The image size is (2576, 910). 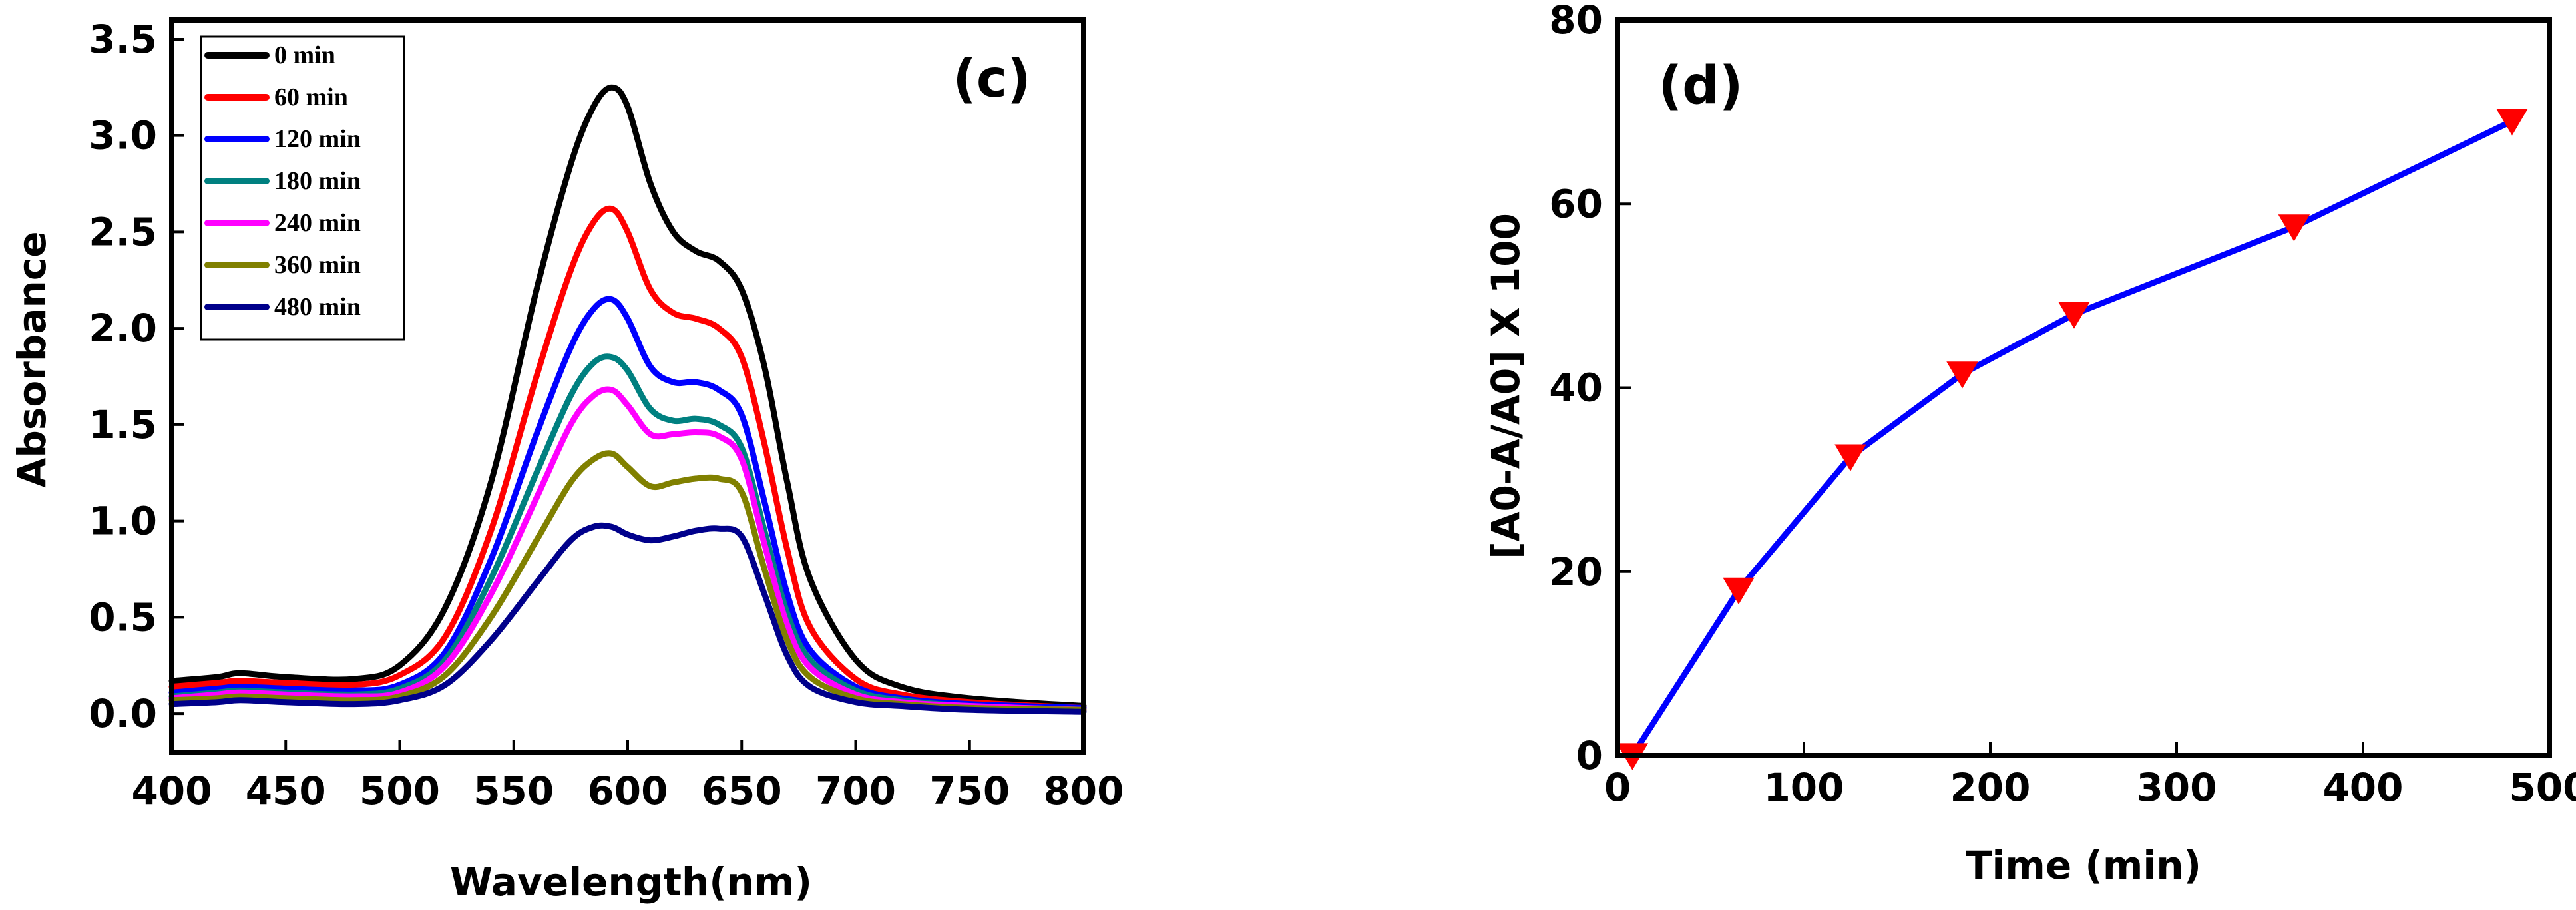 I want to click on d-y-tick-label: 80, so click(x=1576, y=21).